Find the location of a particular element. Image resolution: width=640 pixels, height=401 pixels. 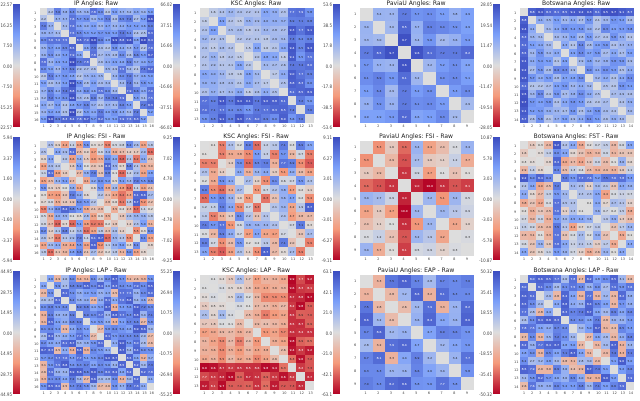

heatmap-cell: 4.3 is located at coordinates (122, 112).